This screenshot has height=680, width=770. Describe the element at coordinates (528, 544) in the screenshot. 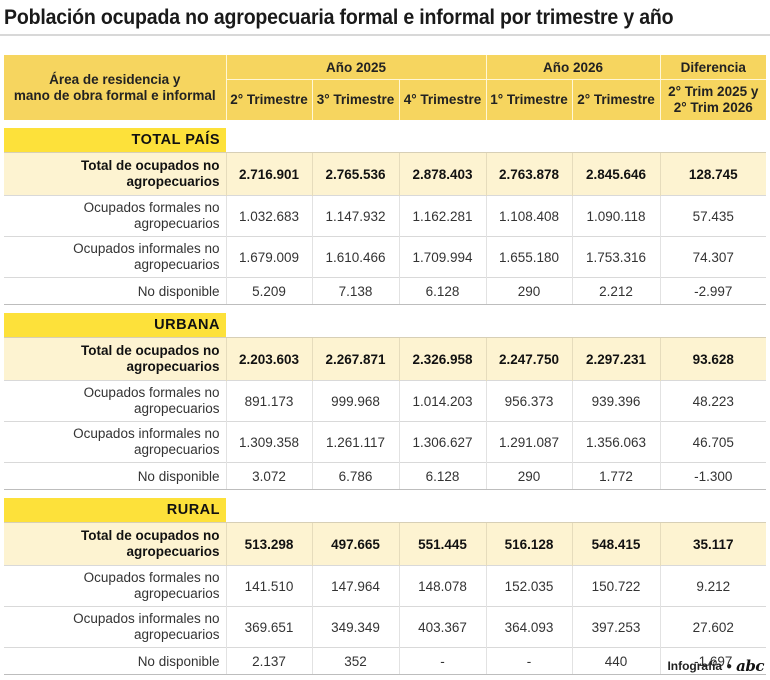

I see `value-cell: 516.128` at that location.